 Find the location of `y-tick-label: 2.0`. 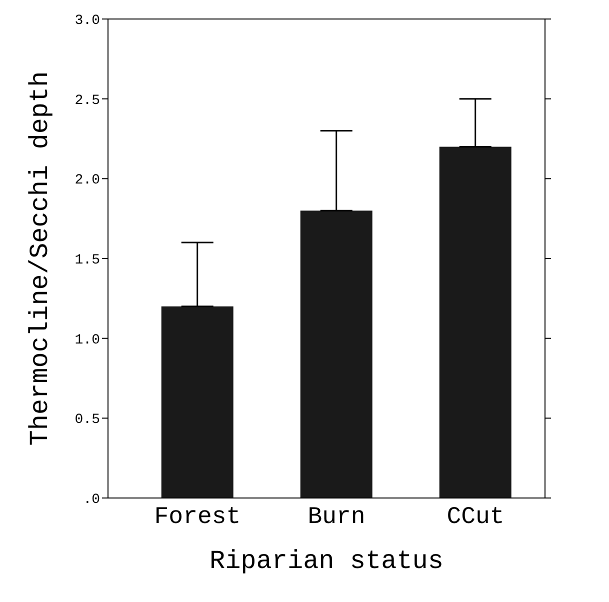

y-tick-label: 2.0 is located at coordinates (87, 180).